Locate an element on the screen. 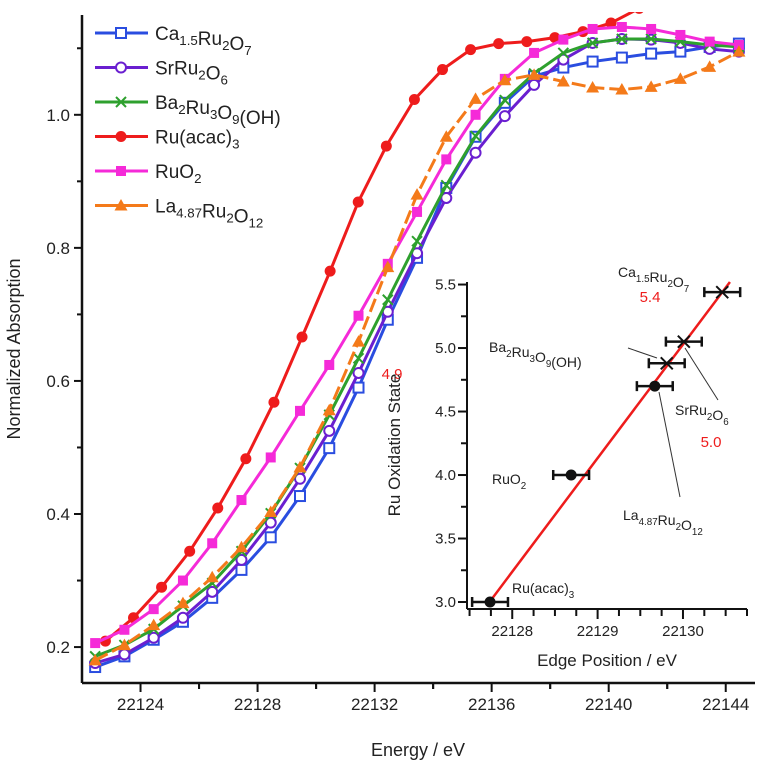 Image resolution: width=768 pixels, height=768 pixels. legend-label: Ca1.5Ru2O7 is located at coordinates (203, 41).